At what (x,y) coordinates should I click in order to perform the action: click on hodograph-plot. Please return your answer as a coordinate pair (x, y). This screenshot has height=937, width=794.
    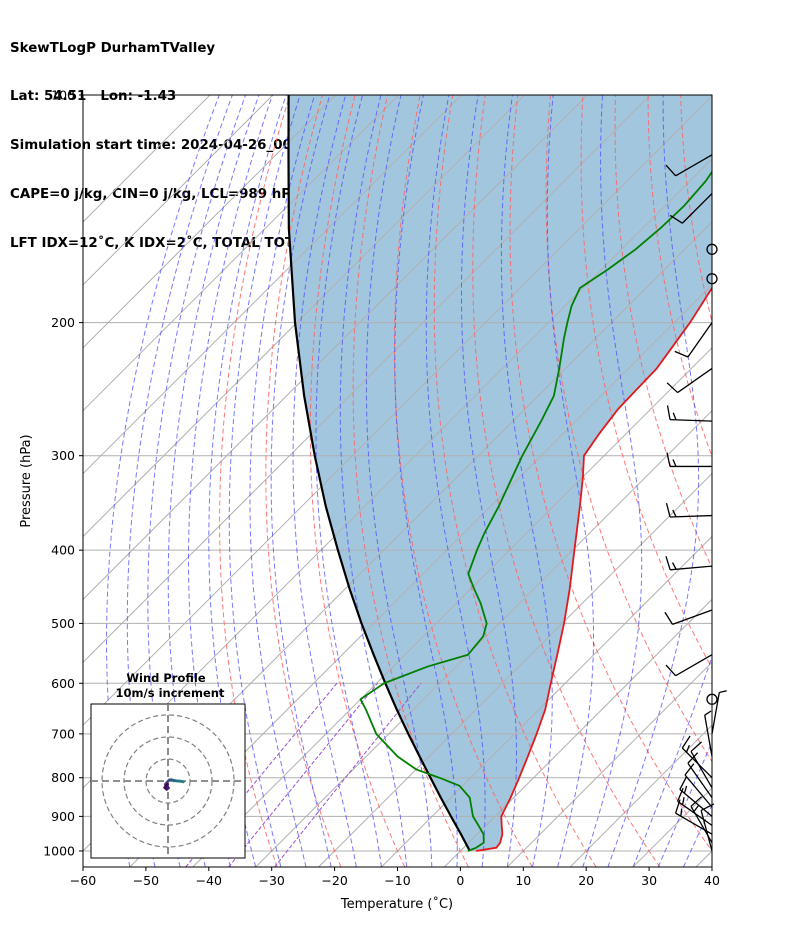
    Looking at the image, I should click on (168, 781).